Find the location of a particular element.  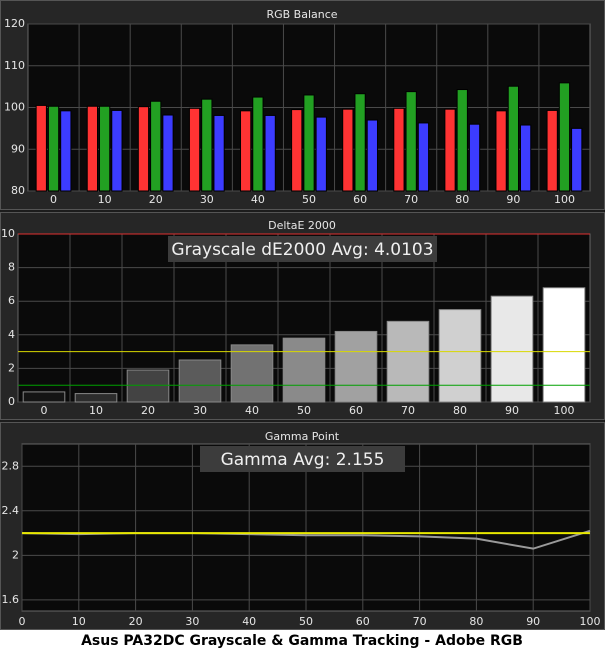

y-tick-label: 2.4 is located at coordinates (11, 510).